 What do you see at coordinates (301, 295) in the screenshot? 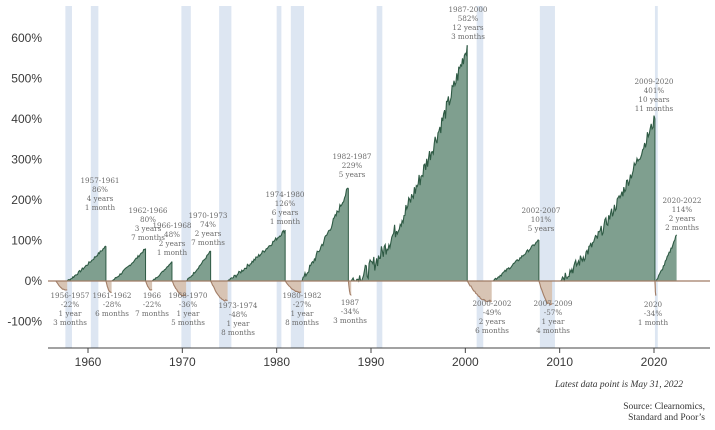
I see `period-label-line: 1980-1982` at bounding box center [301, 295].